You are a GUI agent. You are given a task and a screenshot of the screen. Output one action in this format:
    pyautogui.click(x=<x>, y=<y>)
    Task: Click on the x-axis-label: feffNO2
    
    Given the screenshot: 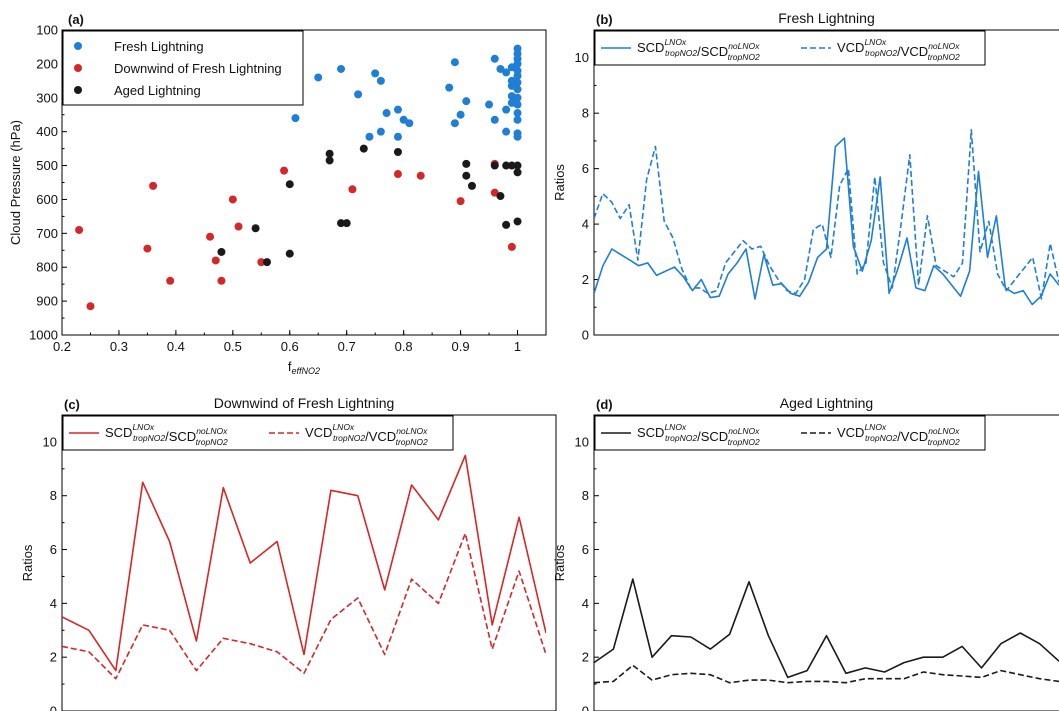 What is the action you would take?
    pyautogui.click(x=304, y=367)
    